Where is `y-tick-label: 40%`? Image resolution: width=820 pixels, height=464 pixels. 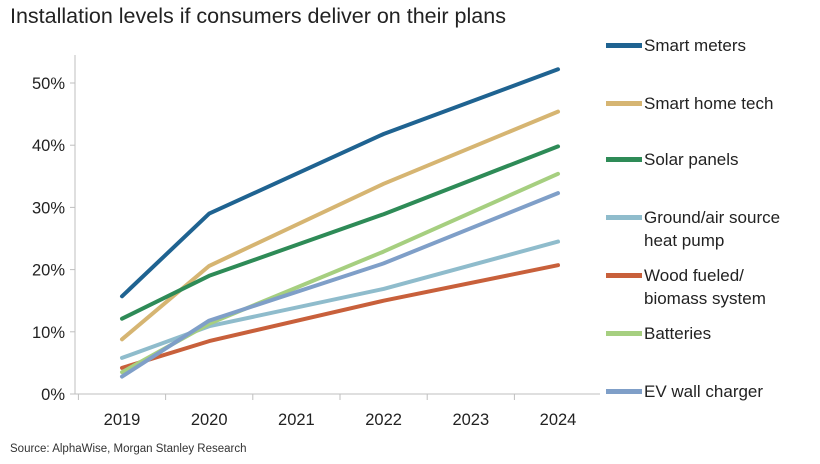 y-tick-label: 40% is located at coordinates (48, 146).